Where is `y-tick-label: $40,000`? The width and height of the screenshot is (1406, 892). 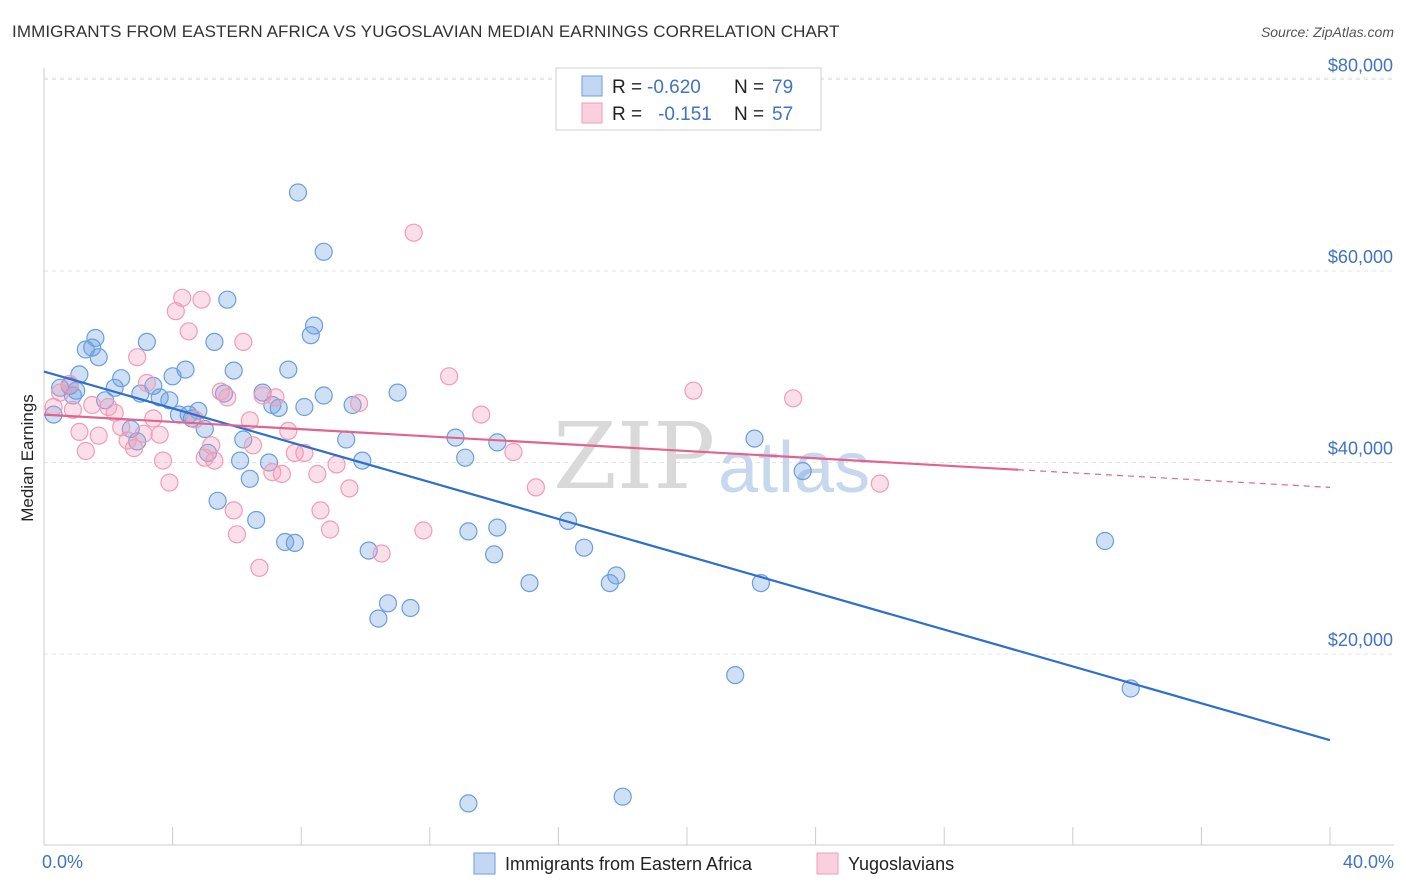 y-tick-label: $40,000 is located at coordinates (1360, 449).